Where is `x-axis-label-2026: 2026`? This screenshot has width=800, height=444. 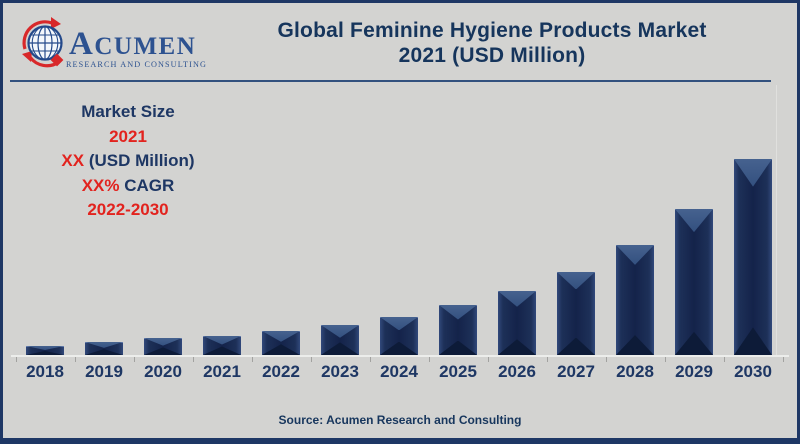
x-axis-label-2026: 2026 is located at coordinates (517, 371).